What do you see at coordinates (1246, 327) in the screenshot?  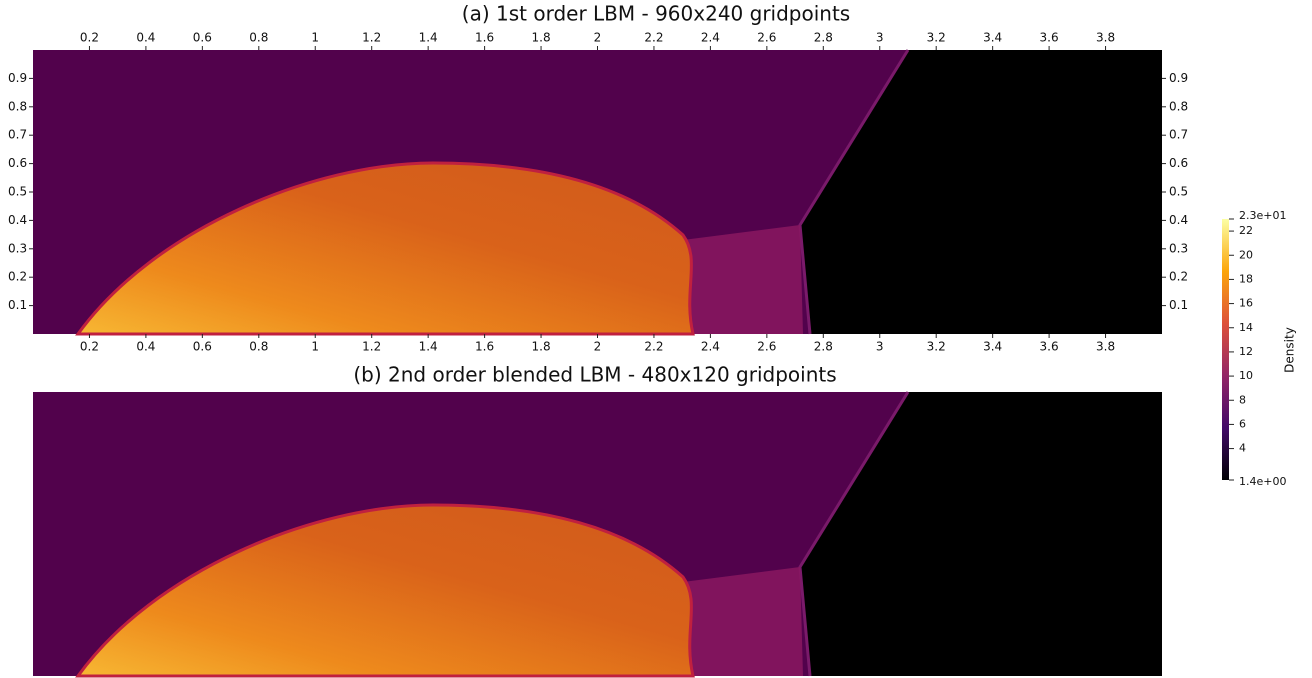 I see `colorbar-tick-label: 14` at bounding box center [1246, 327].